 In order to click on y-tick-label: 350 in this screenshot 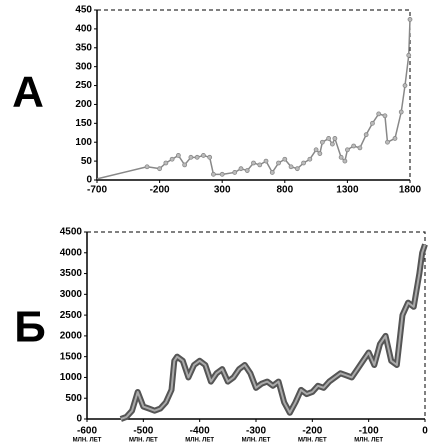, I will do `click(83, 47)`.